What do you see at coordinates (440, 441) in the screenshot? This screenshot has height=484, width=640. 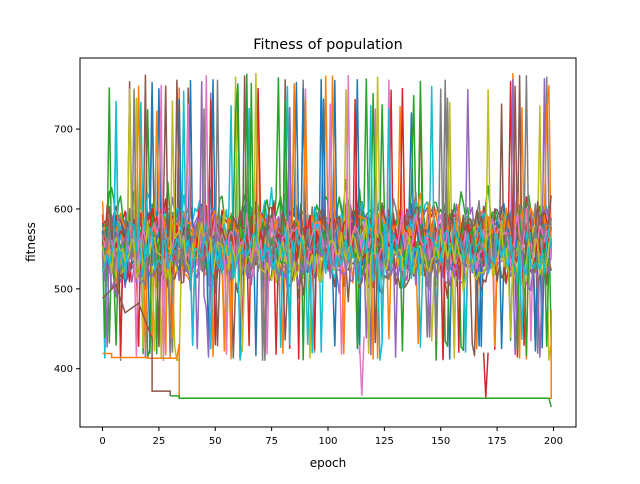 I see `x-tick-label: 150` at bounding box center [440, 441].